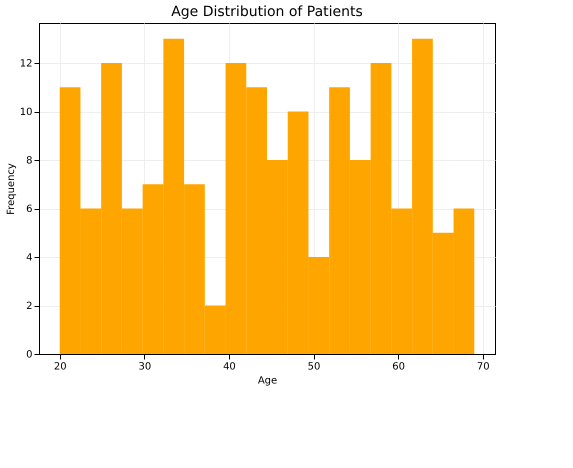 Image resolution: width=573 pixels, height=468 pixels. What do you see at coordinates (398, 367) in the screenshot?
I see `x-tick-label: 60` at bounding box center [398, 367].